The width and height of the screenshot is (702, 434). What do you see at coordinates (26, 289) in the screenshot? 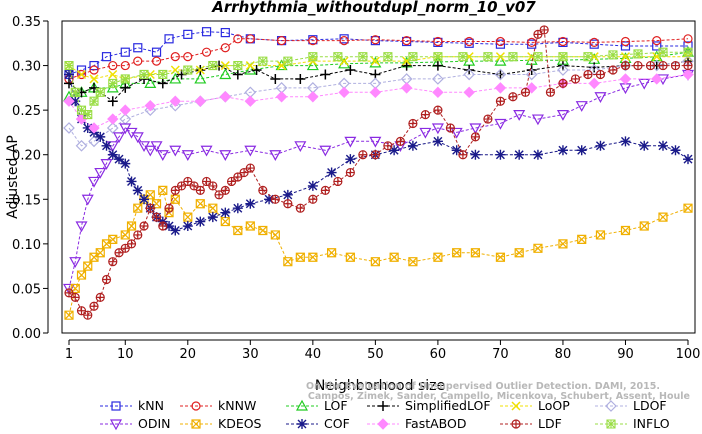
I see `y-tick-label: 0.05` at bounding box center [26, 289].